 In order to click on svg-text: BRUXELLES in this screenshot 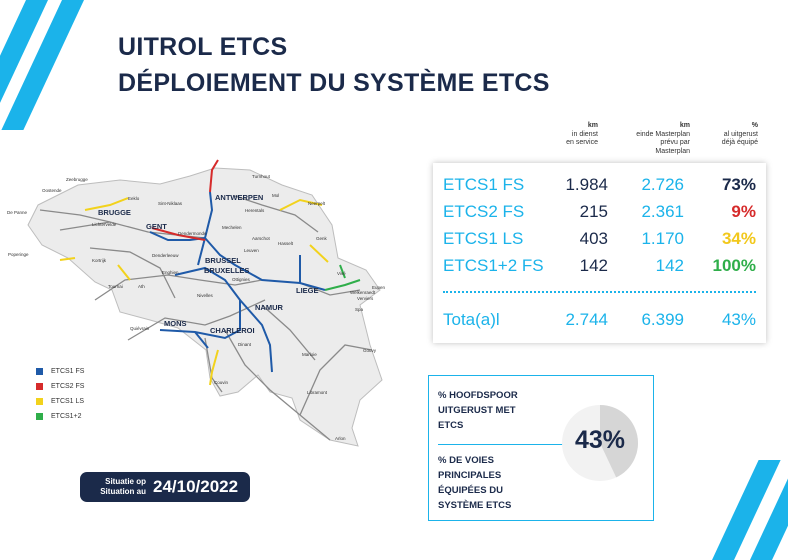, I will do `click(226, 270)`.